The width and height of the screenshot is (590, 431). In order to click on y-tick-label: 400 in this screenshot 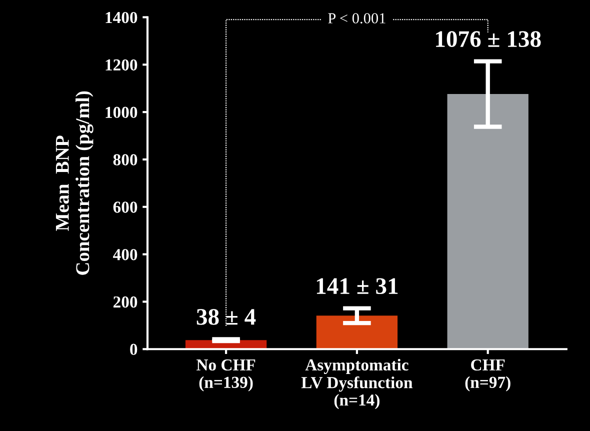, I will do `click(125, 254)`.